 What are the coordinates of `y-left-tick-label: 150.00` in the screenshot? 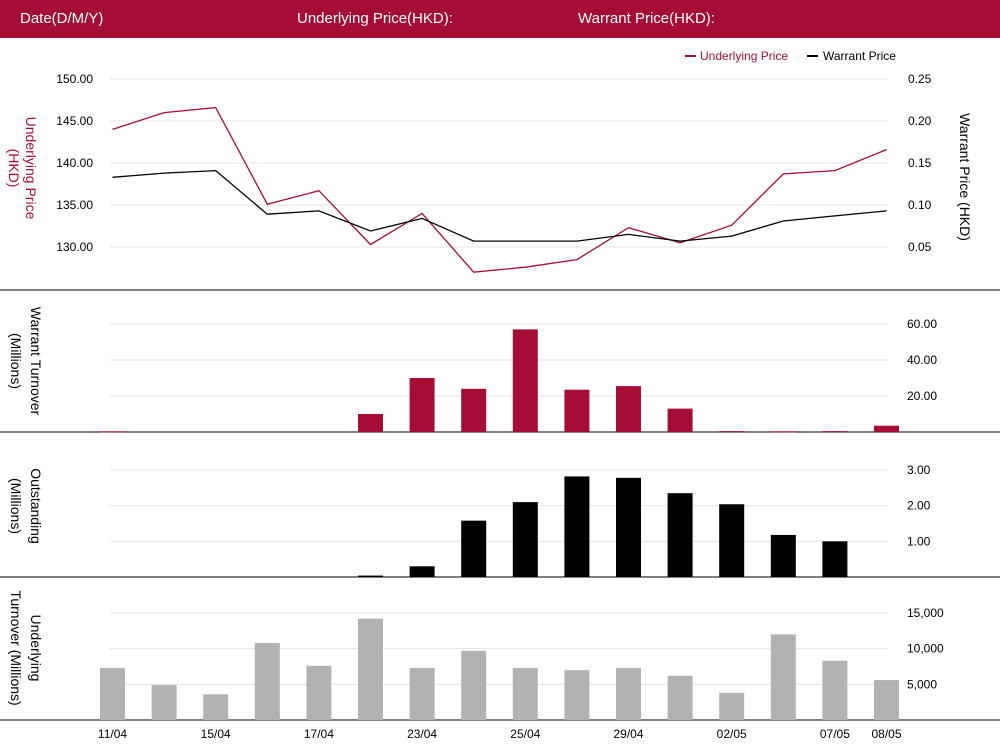 It's located at (74, 79).